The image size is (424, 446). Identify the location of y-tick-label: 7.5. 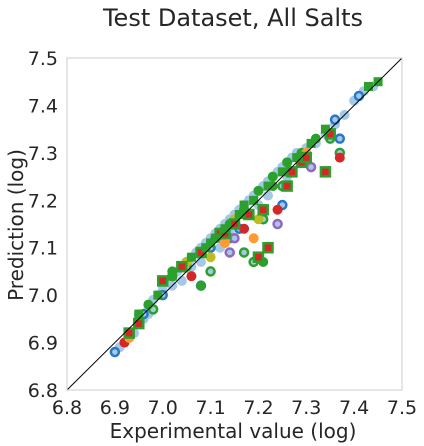
(43, 59).